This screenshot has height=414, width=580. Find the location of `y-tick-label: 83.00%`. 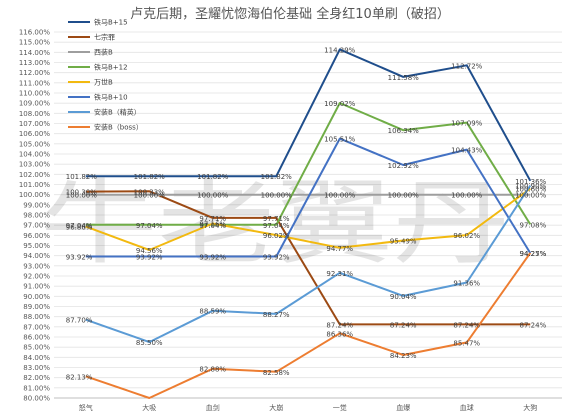

y-tick-label: 83.00% is located at coordinates (36, 368).